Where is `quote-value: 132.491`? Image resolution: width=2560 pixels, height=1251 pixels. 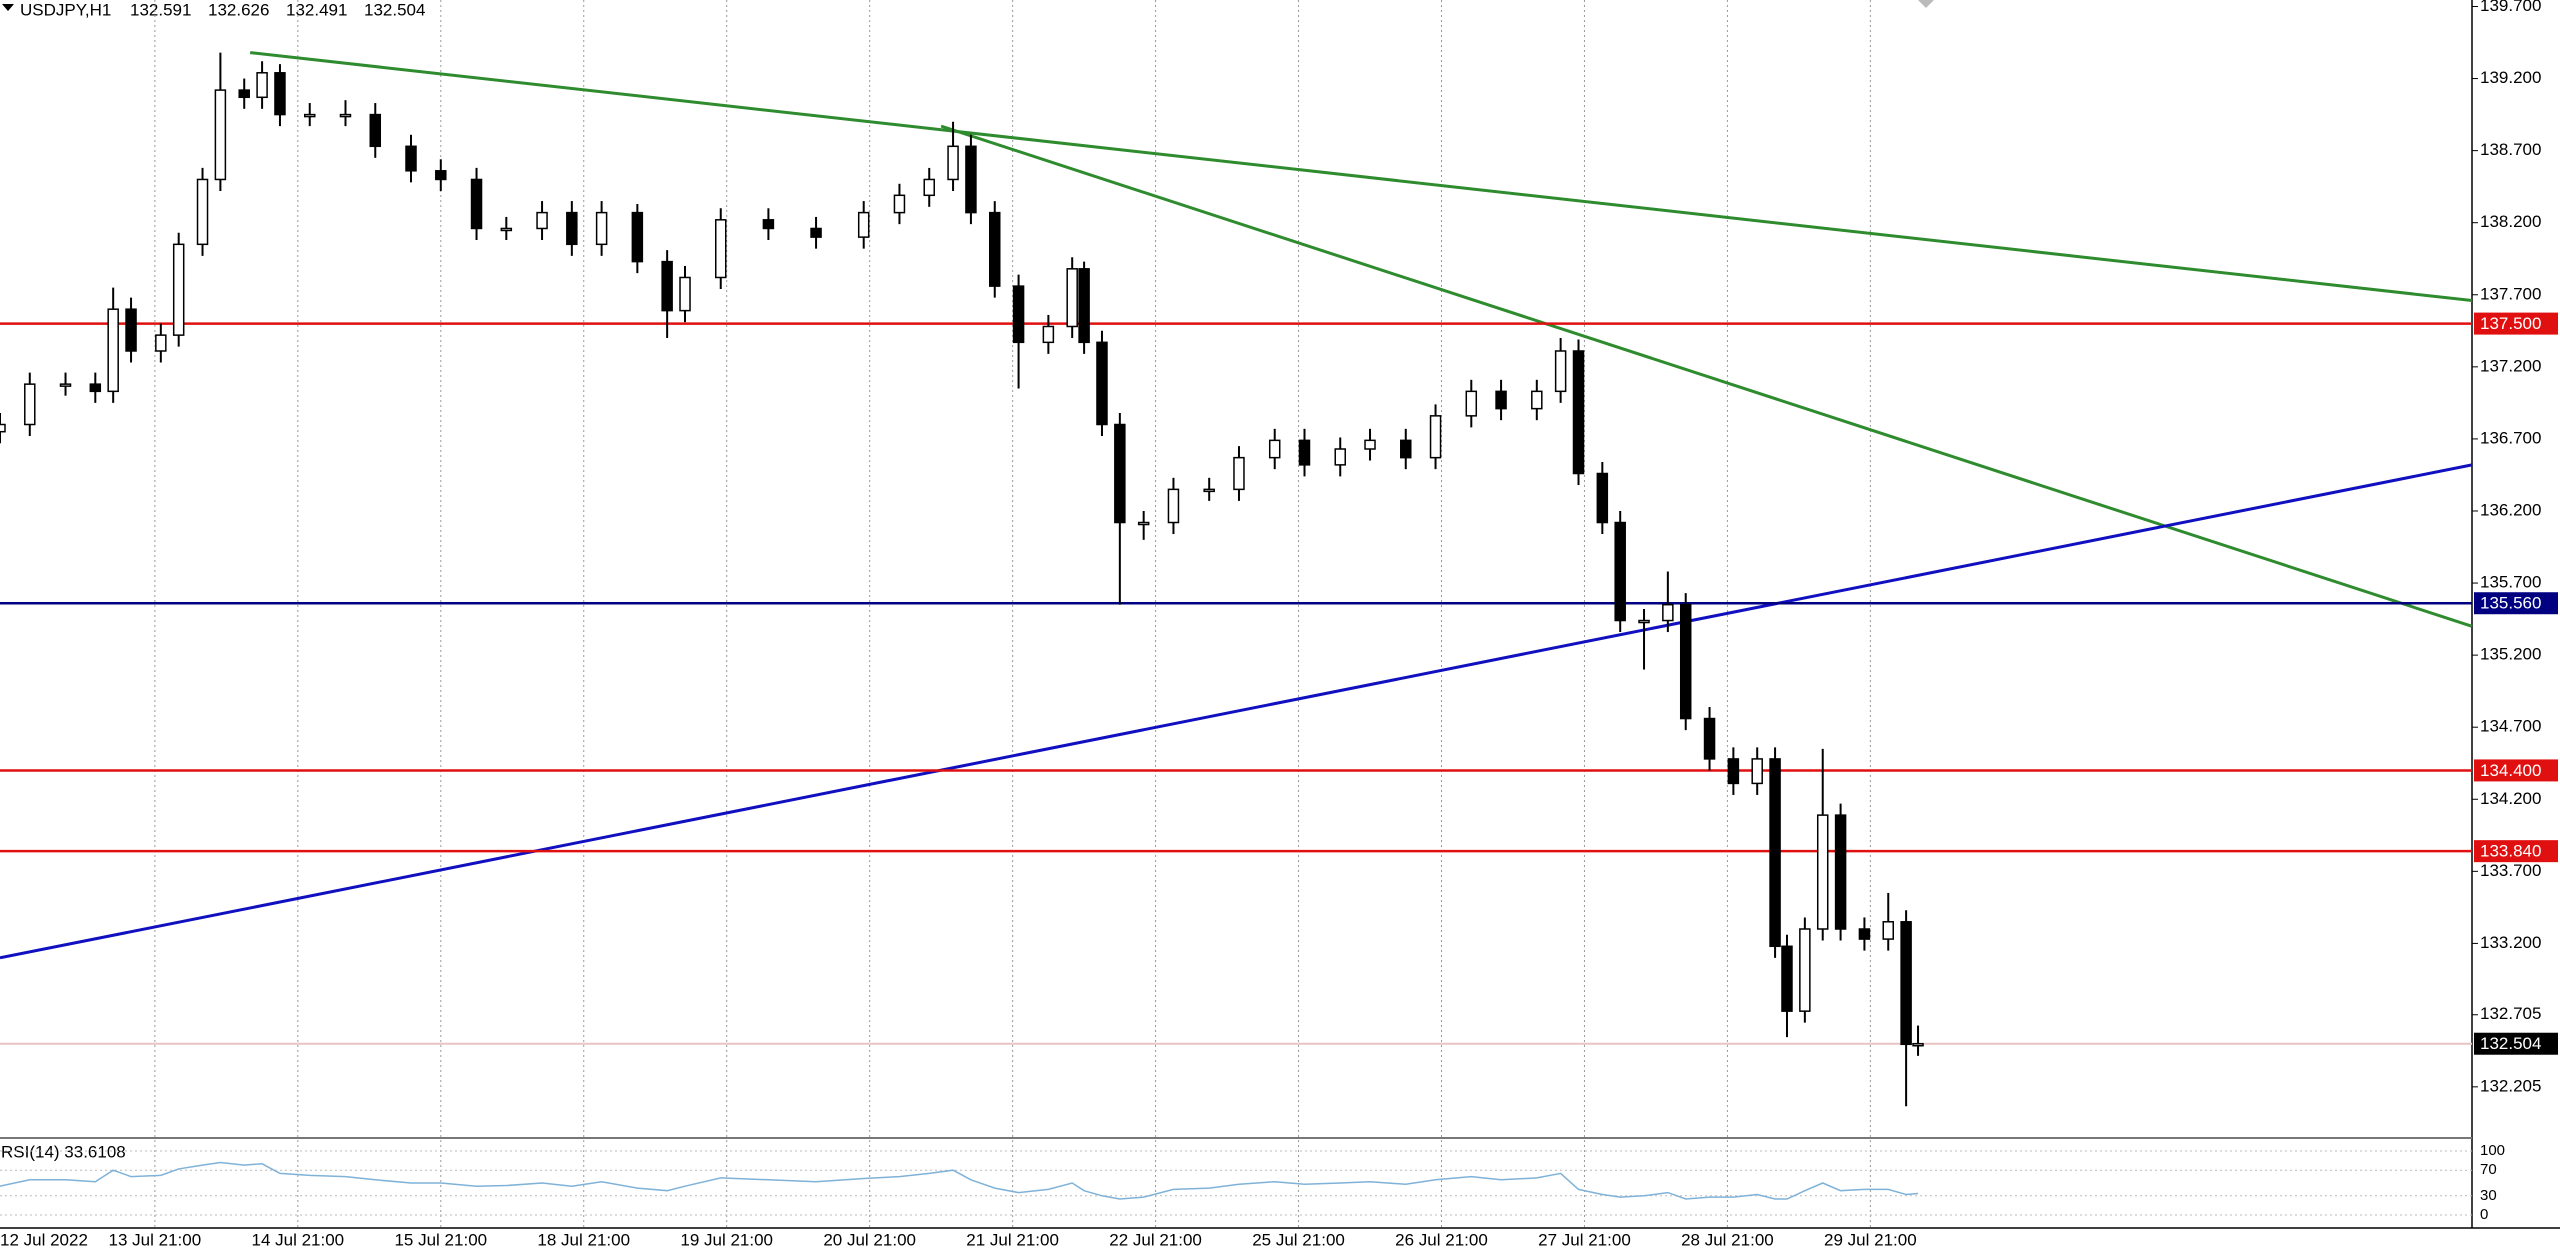
quote-value: 132.491 is located at coordinates (316, 9).